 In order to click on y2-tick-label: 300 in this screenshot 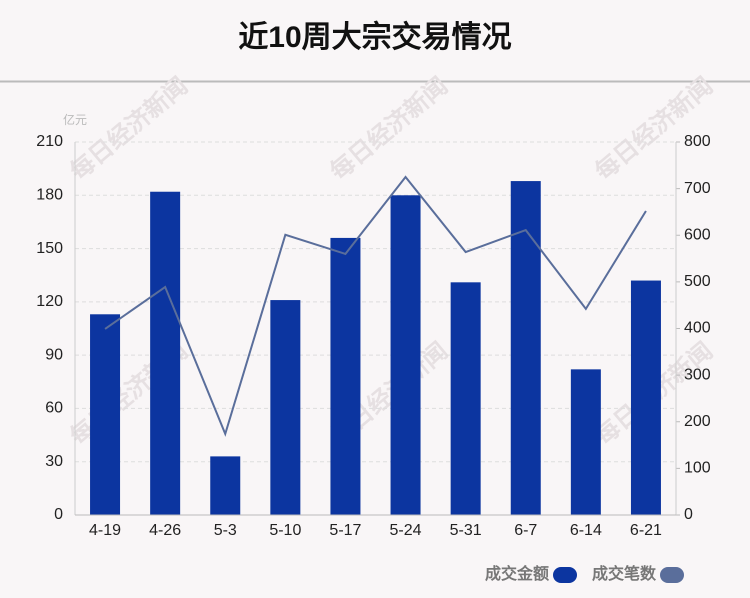, I will do `click(697, 374)`.